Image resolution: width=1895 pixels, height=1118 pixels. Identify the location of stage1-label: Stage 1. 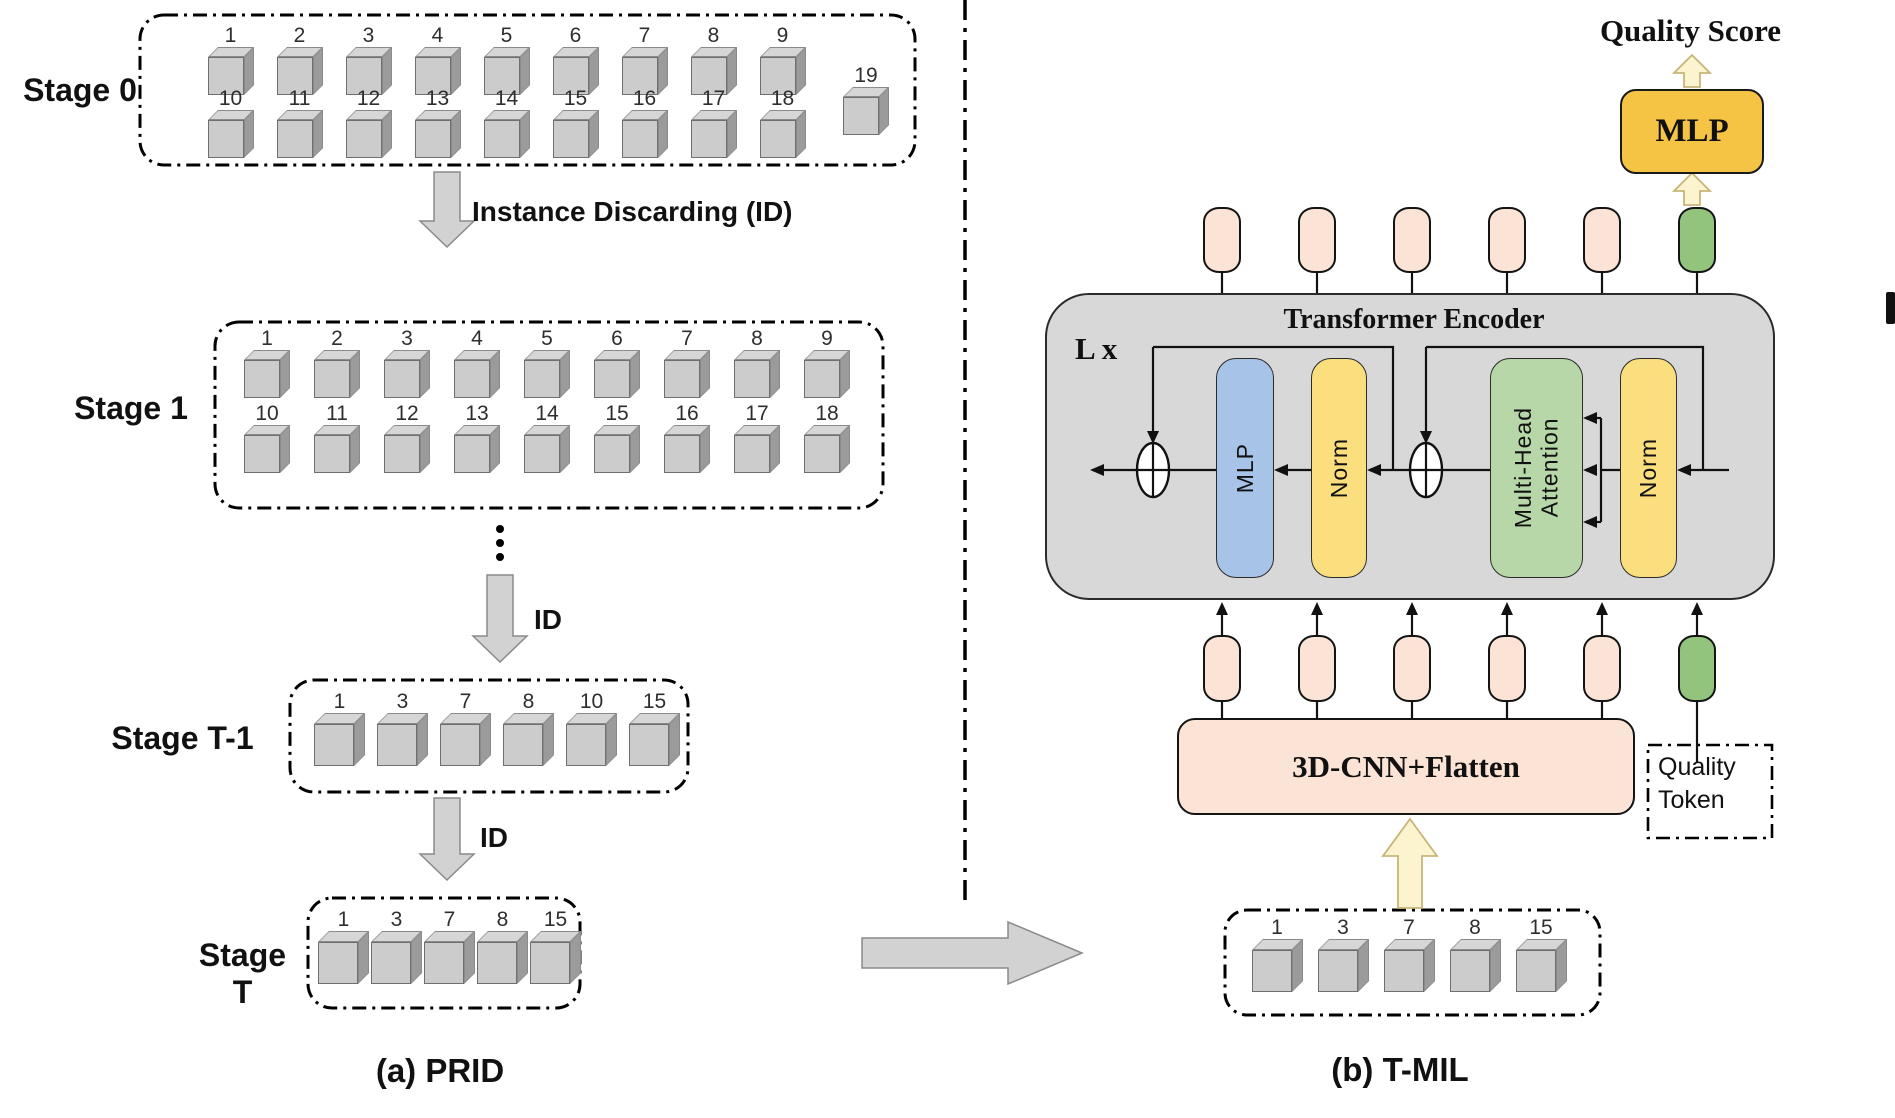
(131, 408).